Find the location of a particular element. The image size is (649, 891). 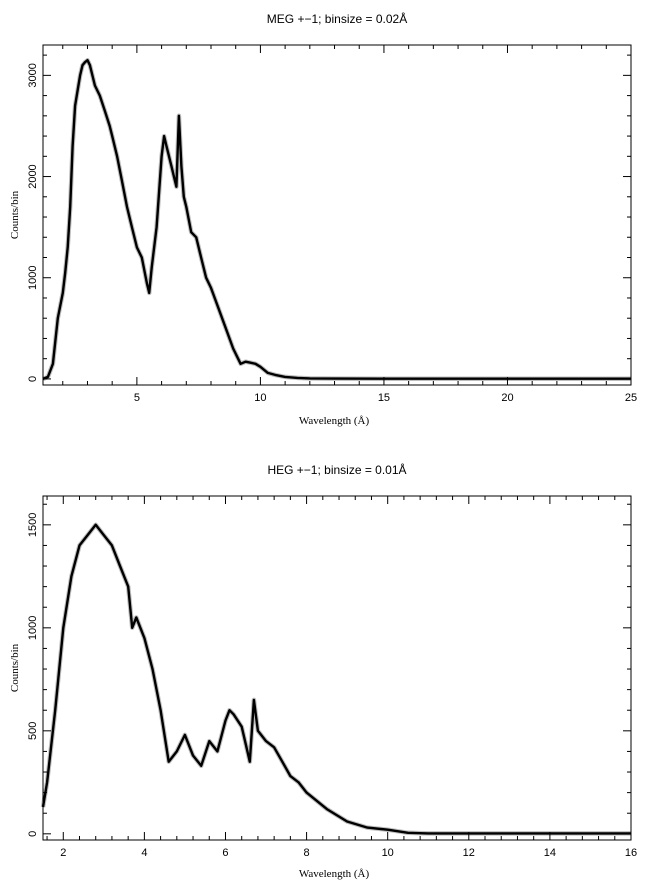

heg-chart-title: HEG +−1; binsize = 0.01Å is located at coordinates (336, 469).